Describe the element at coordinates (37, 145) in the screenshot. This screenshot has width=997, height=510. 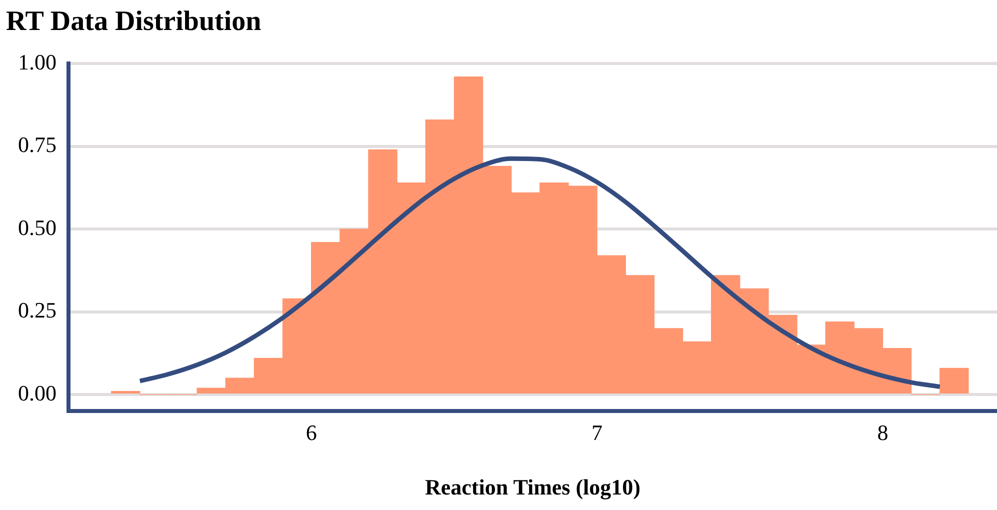
I see `y-tick-label: 0.75` at that location.